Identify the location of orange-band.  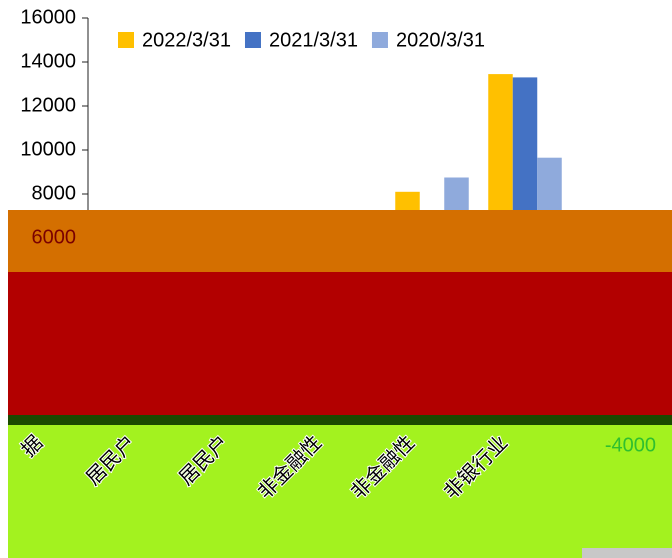
(340, 241).